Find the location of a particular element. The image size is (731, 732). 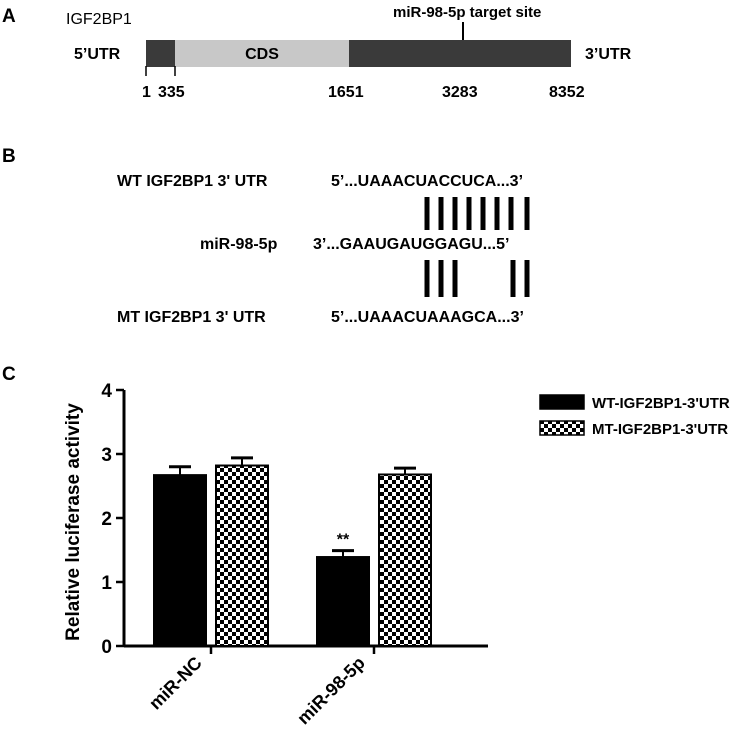

y-tick-label: 0 is located at coordinates (106, 647).